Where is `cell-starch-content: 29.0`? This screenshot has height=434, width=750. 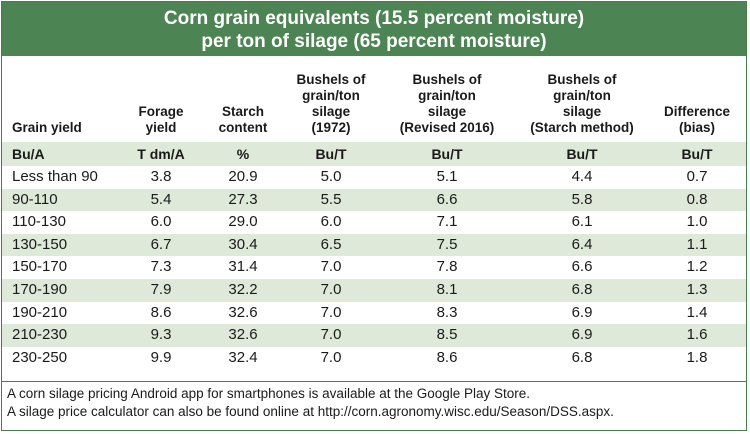 cell-starch-content: 29.0 is located at coordinates (243, 222).